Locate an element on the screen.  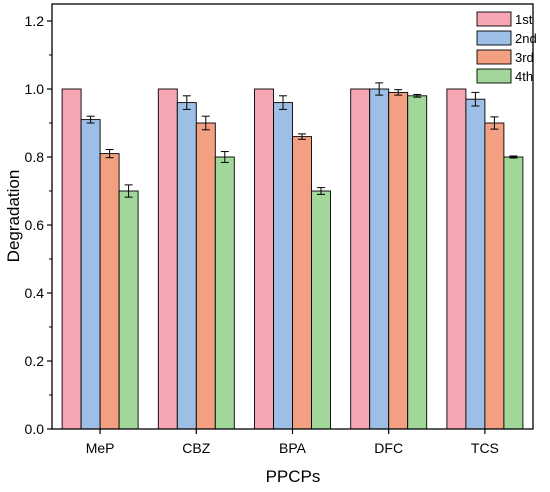
bar-DFC-1st is located at coordinates (360, 259).